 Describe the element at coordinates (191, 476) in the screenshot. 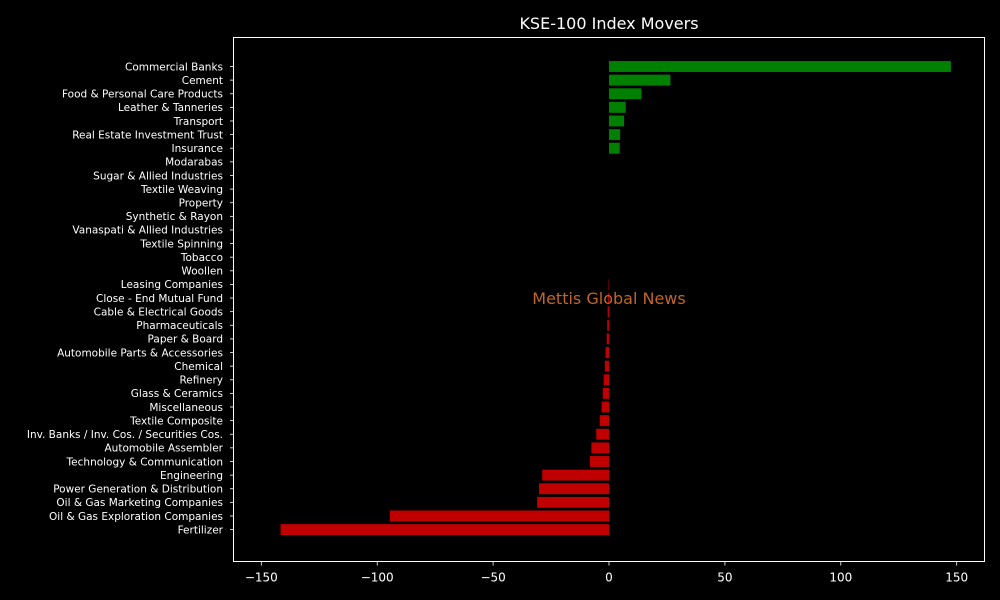

I see `category-label: Engineering` at that location.